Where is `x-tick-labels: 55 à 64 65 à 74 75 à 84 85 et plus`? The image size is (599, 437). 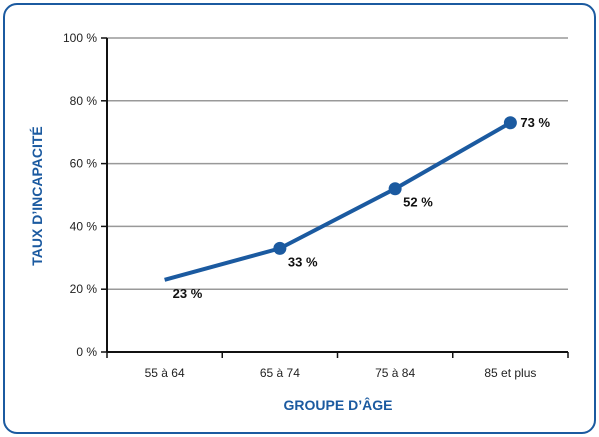
x-tick-labels: 55 à 64 65 à 74 75 à 84 85 et plus is located at coordinates (341, 373).